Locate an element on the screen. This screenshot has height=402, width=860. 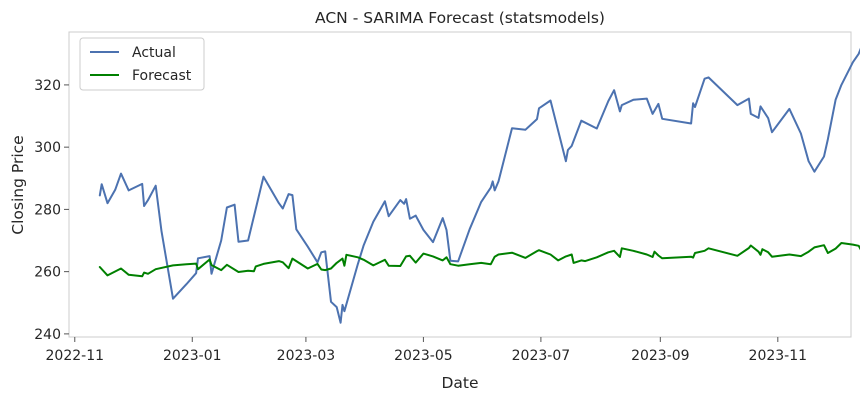
y-tick-label: 260 is located at coordinates (47, 273).